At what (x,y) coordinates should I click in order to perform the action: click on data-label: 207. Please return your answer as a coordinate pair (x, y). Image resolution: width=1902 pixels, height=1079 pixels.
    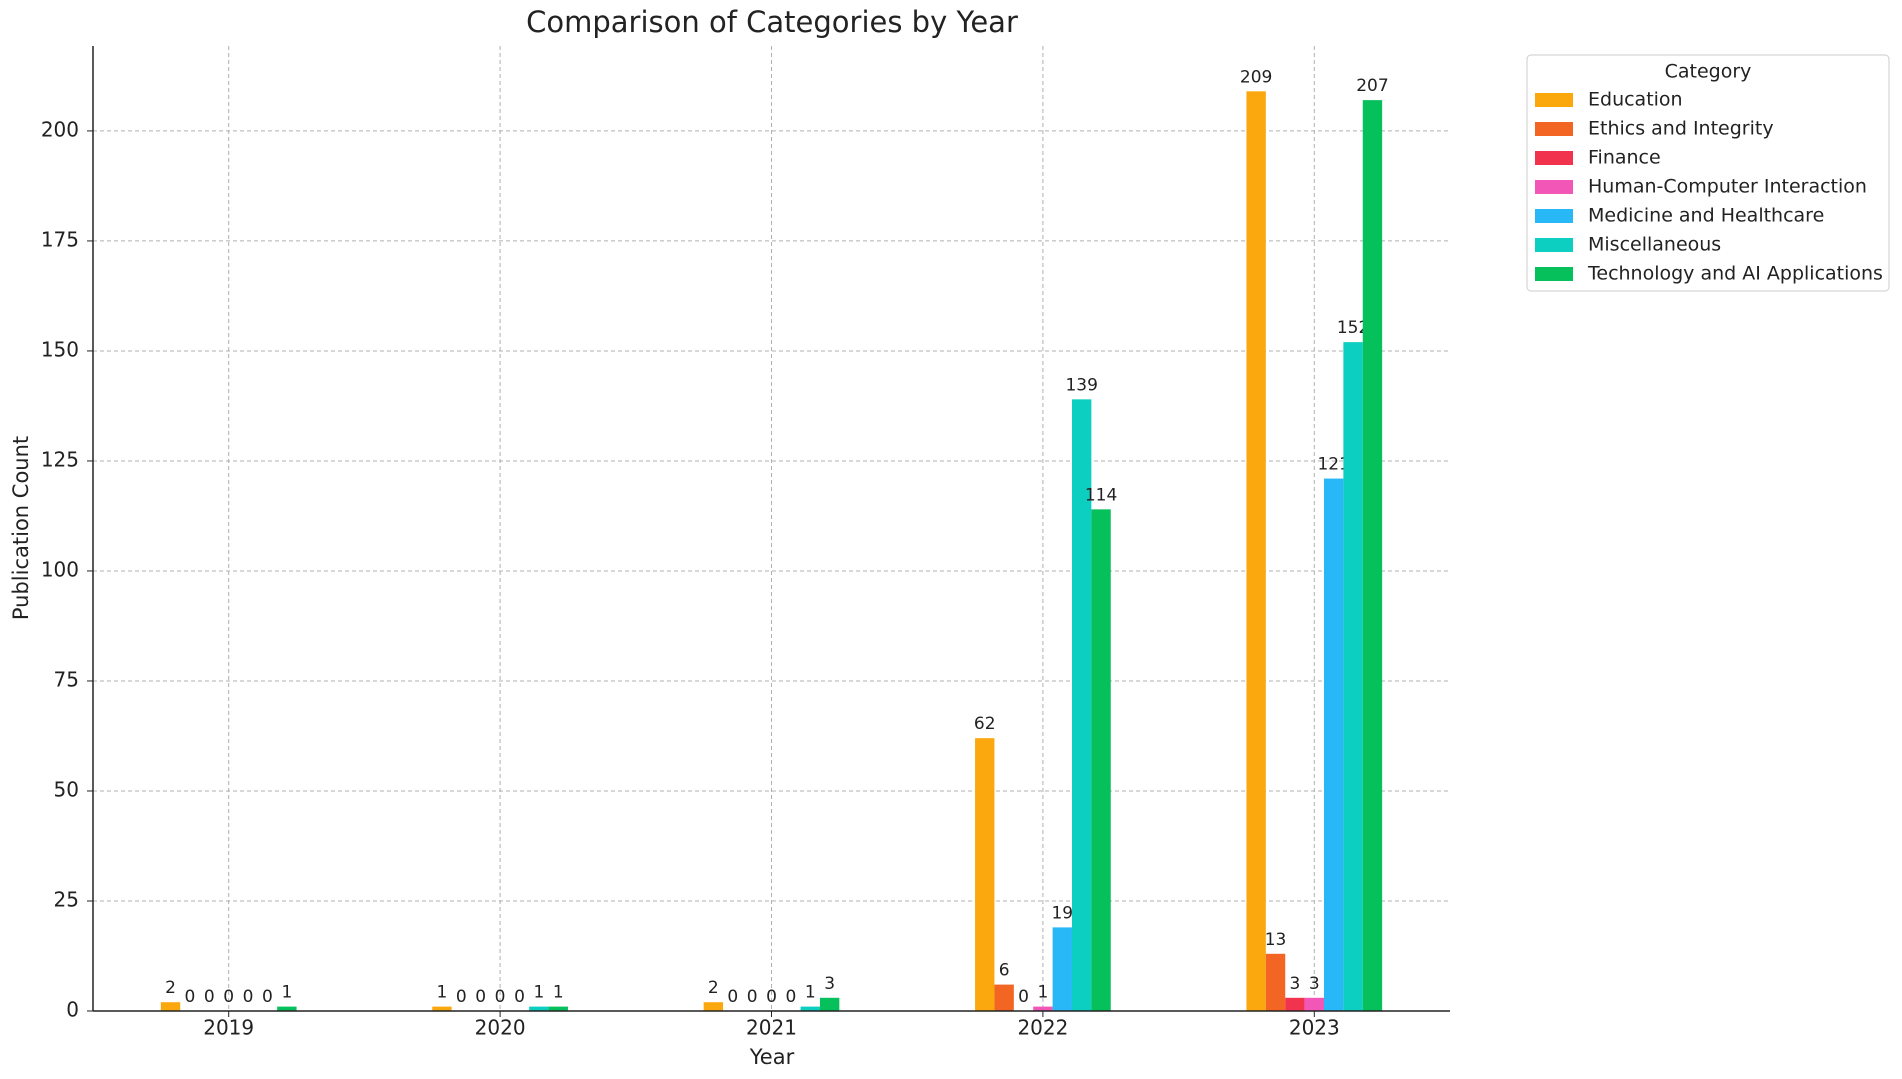
    Looking at the image, I should click on (1372, 86).